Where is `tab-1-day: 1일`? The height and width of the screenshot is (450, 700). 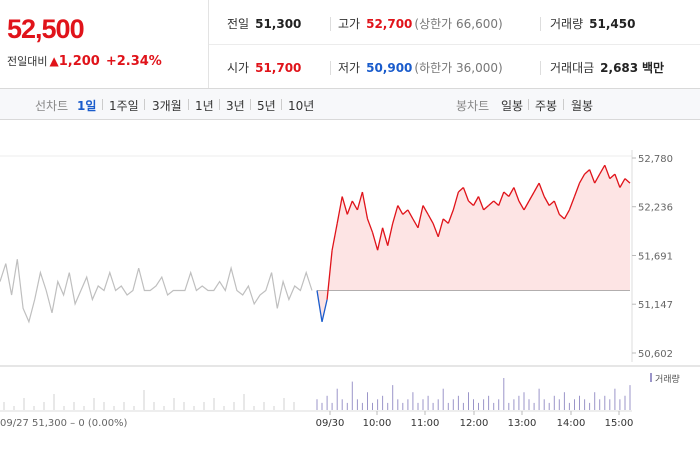 tab-1-day: 1일 is located at coordinates (87, 106).